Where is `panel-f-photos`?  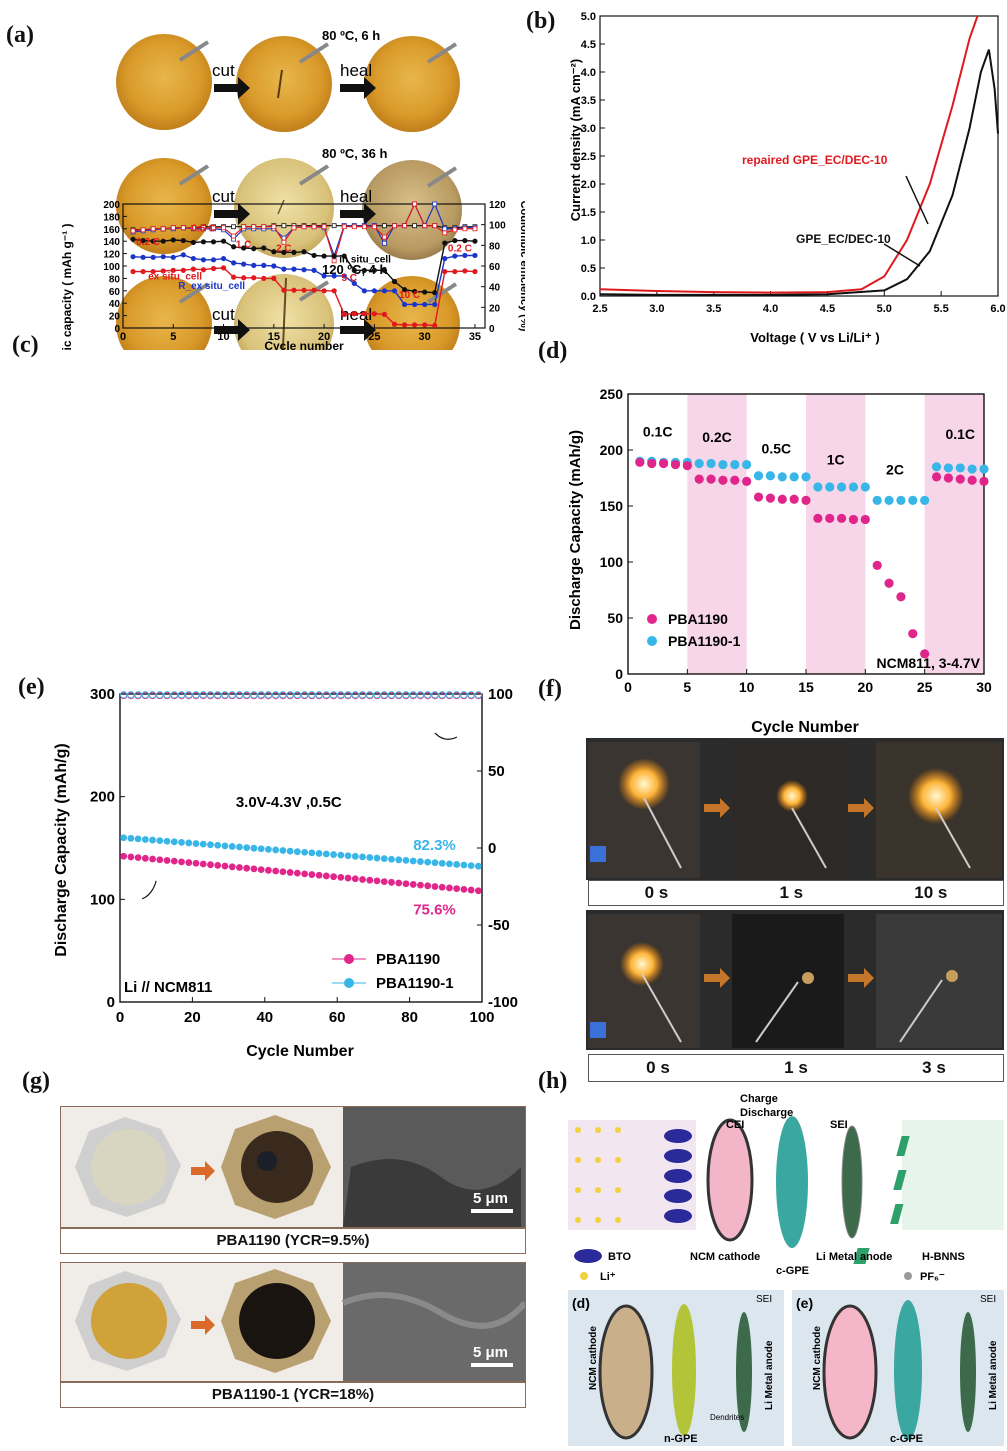
panel-f-photos is located at coordinates (795, 915).